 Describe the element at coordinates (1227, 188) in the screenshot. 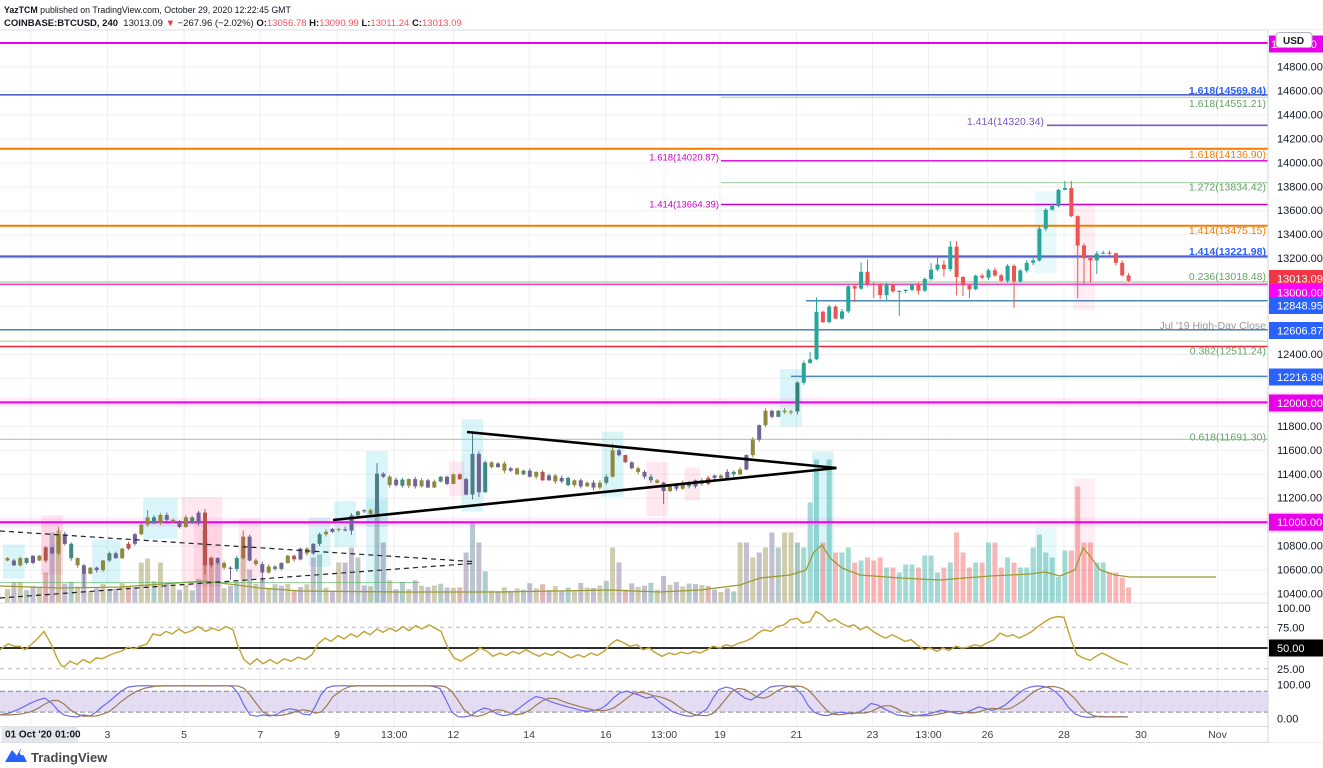

I see `svg-text: 1.272(13834.42)` at that location.